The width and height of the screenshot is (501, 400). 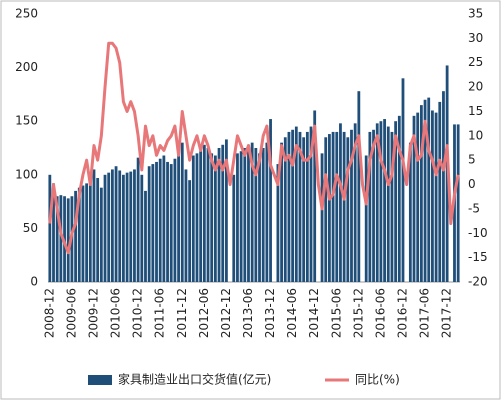 What do you see at coordinates (478, 257) in the screenshot?
I see `y2-tick-label: -15` at bounding box center [478, 257].